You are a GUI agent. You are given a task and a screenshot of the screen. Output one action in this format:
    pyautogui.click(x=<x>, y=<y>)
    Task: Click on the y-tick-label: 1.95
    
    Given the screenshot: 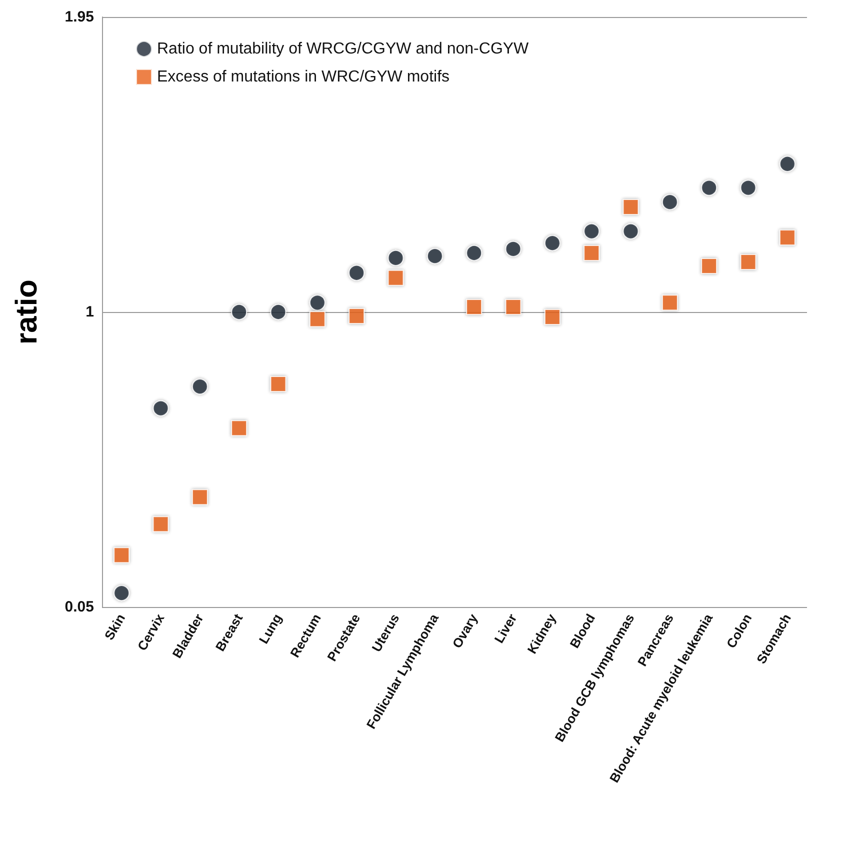 What is the action you would take?
    pyautogui.click(x=79, y=17)
    